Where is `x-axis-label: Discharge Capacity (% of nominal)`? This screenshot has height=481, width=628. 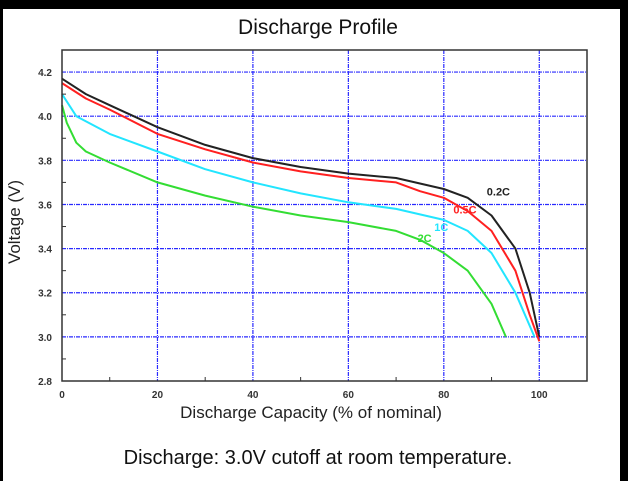 x-axis-label: Discharge Capacity (% of nominal) is located at coordinates (311, 412).